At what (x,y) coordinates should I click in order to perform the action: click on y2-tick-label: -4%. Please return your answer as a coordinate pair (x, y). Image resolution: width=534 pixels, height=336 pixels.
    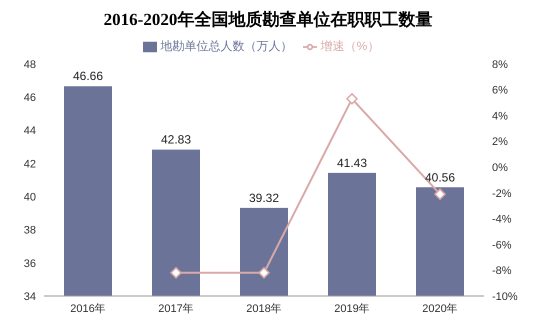
    Looking at the image, I should click on (502, 220).